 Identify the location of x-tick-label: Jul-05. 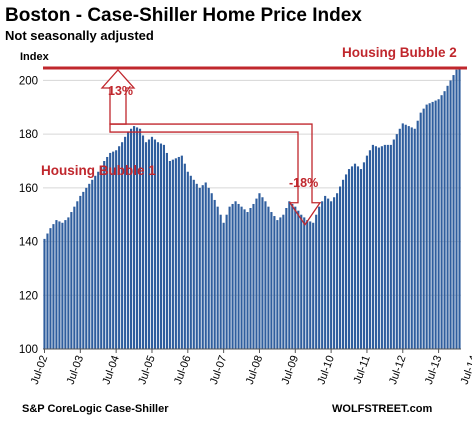
(147, 370).